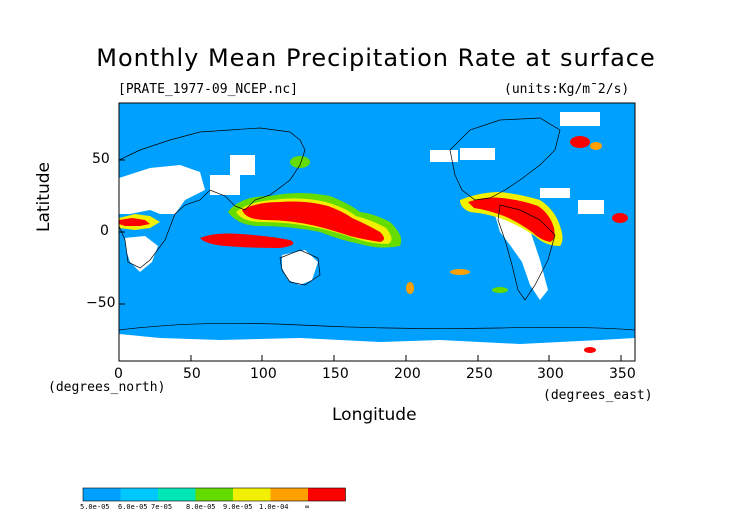 Image resolution: width=752 pixels, height=532 pixels. Describe the element at coordinates (622, 374) in the screenshot. I see `x-tick-label: 350` at that location.